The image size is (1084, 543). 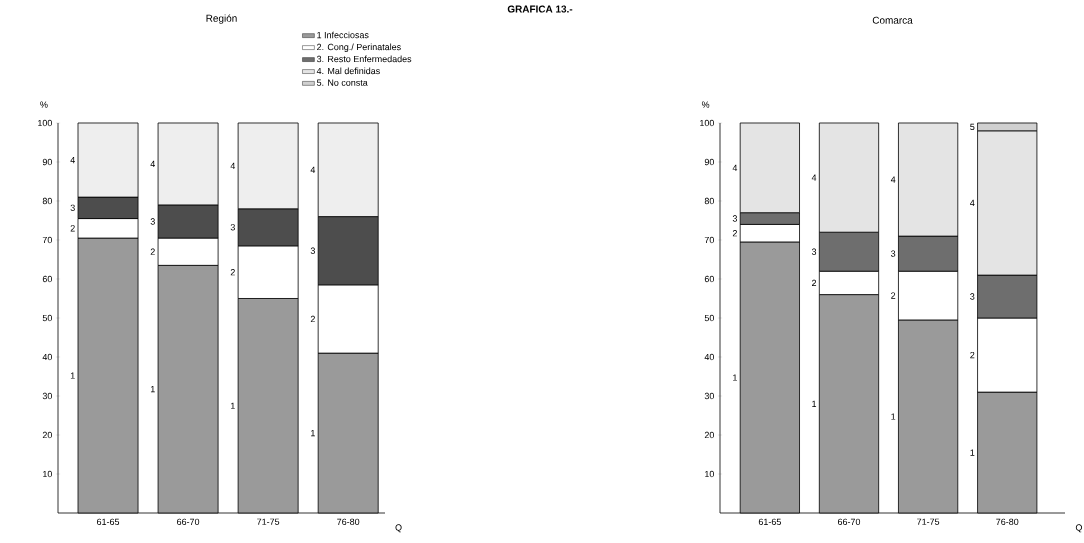 What do you see at coordinates (540, 9) in the screenshot?
I see `text: GRAFICA 13.-` at bounding box center [540, 9].